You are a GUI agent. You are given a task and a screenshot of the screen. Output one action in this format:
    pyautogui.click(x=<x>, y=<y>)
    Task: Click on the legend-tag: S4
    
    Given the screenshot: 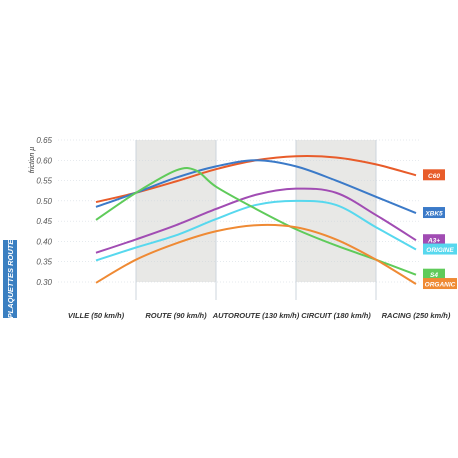 What is the action you would take?
    pyautogui.click(x=434, y=274)
    